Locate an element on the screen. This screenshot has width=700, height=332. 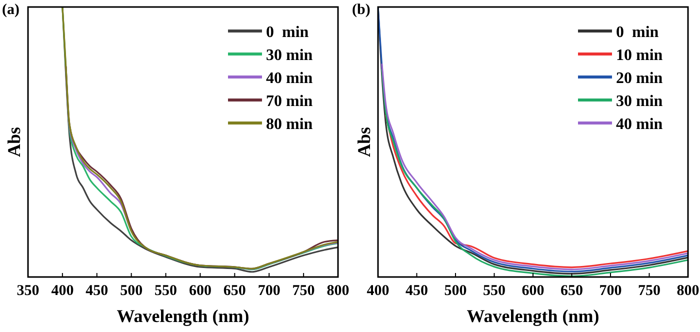
legend-label: 70 min is located at coordinates (289, 101).